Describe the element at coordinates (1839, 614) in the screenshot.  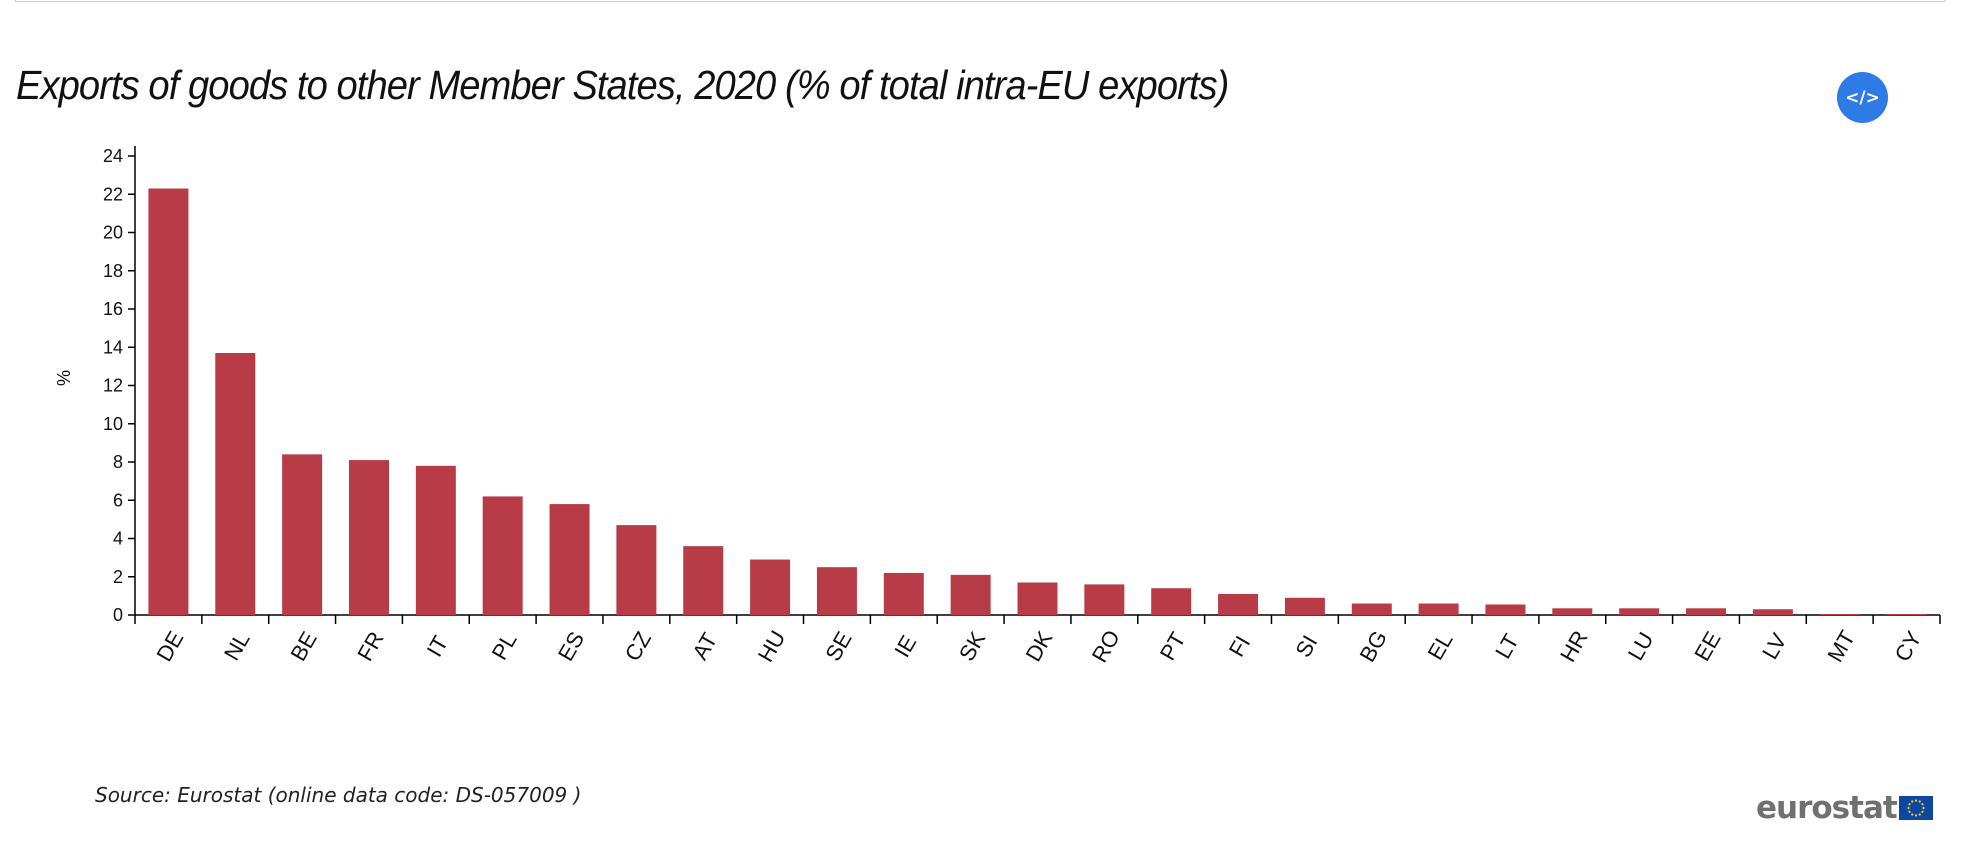
I see `bar-mt` at that location.